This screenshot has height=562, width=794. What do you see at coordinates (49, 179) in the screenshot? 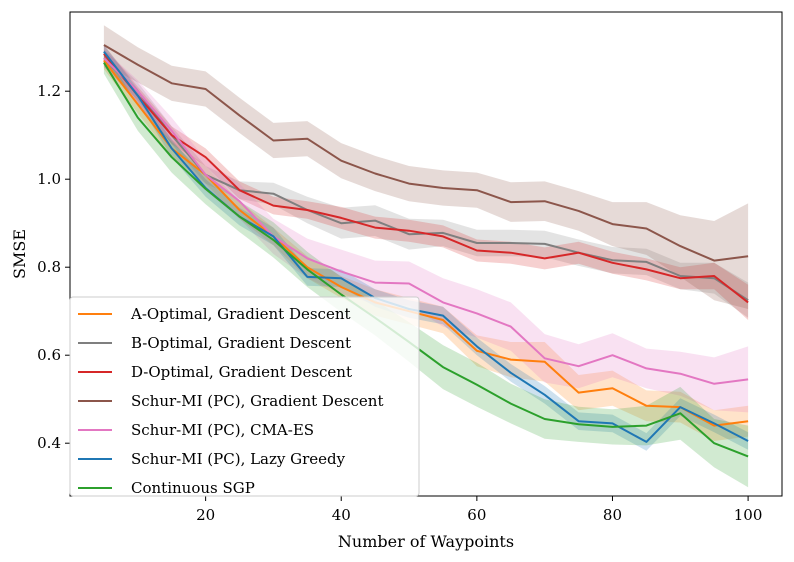
I see `y-tick-label: 1.0` at bounding box center [49, 179].